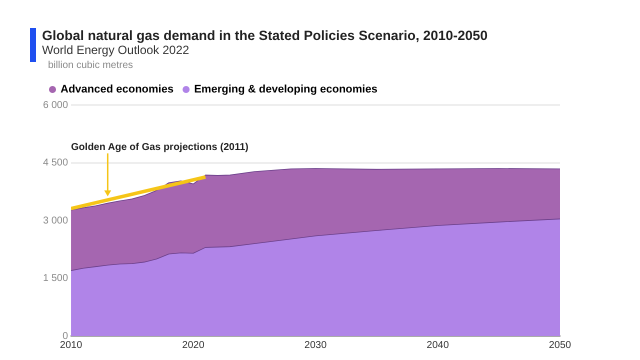 This screenshot has width=640, height=360. What do you see at coordinates (117, 90) in the screenshot?
I see `legend-label: Advanced economies` at bounding box center [117, 90].